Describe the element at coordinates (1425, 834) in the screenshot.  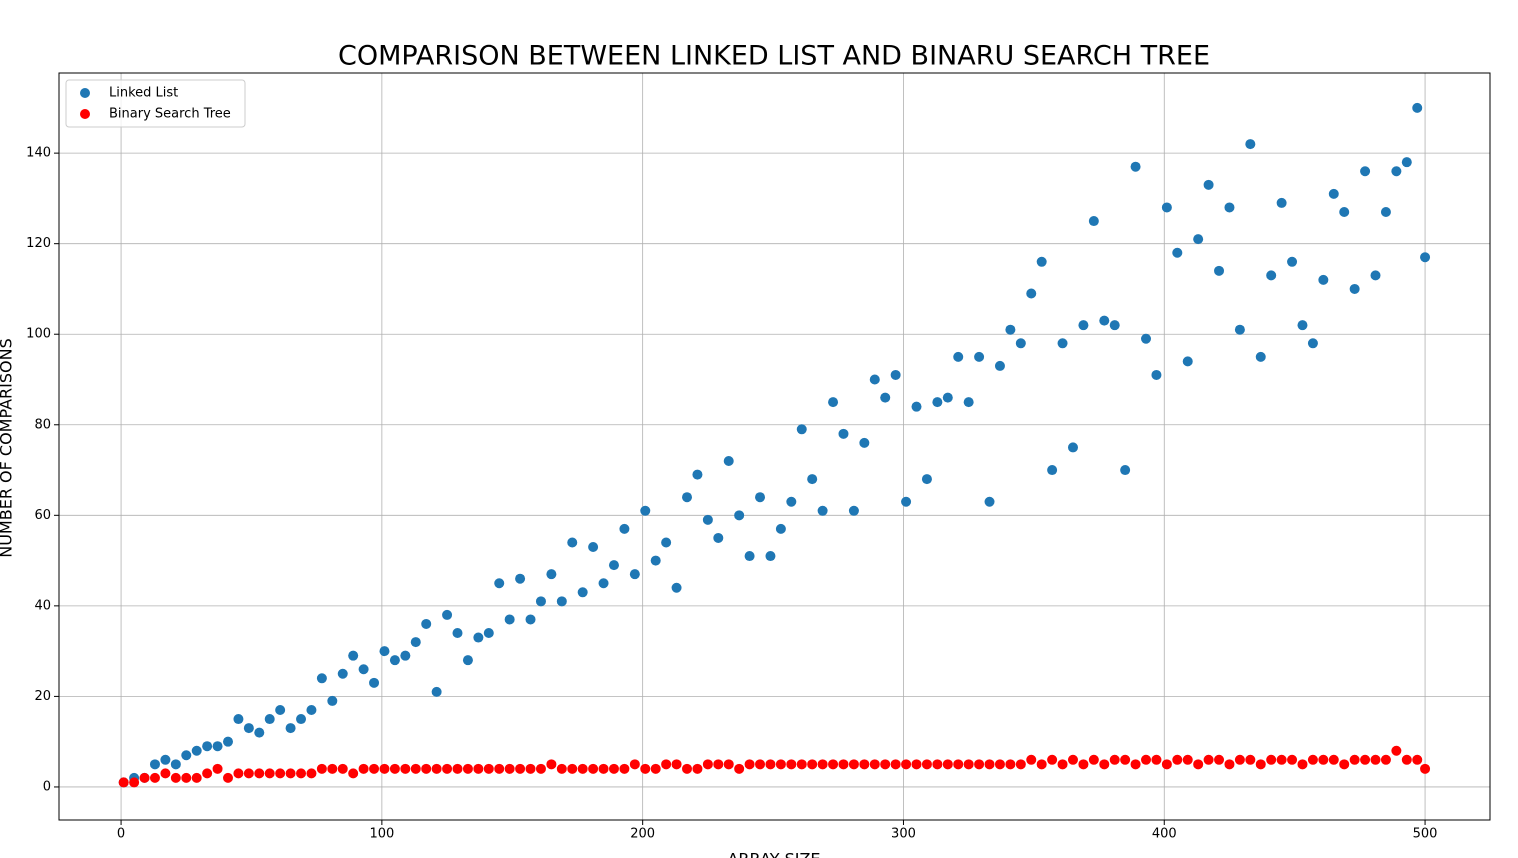
I see `x-tick-label: 500` at that location.